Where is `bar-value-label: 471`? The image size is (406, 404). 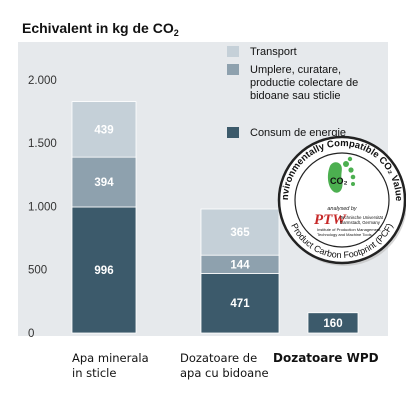
bar-value-label: 471 is located at coordinates (240, 304).